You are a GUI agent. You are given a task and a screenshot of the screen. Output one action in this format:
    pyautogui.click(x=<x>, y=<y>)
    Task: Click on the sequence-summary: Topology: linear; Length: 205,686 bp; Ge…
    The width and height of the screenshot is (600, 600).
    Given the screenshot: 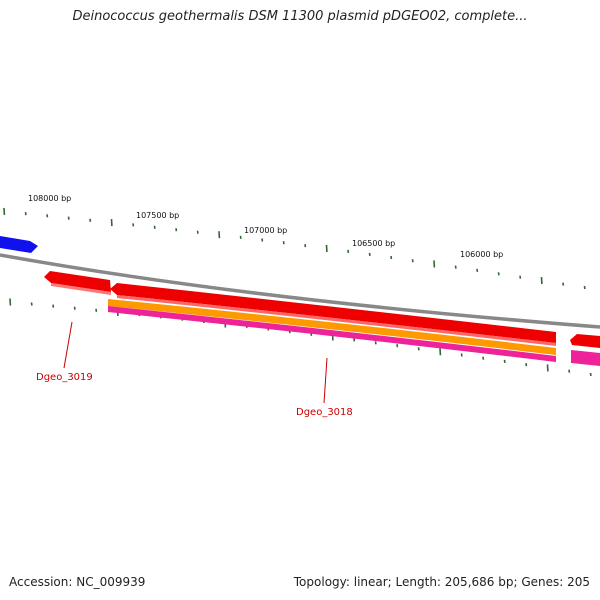 What is the action you would take?
    pyautogui.click(x=441, y=582)
    